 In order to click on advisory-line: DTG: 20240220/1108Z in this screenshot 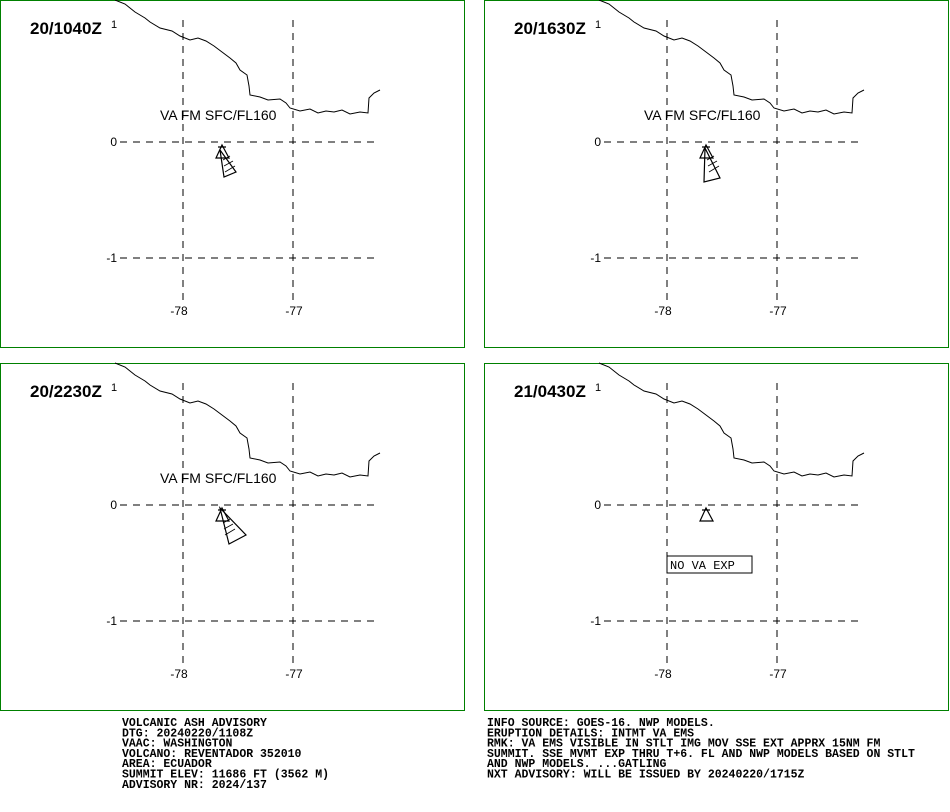, I will do `click(187, 733)`.